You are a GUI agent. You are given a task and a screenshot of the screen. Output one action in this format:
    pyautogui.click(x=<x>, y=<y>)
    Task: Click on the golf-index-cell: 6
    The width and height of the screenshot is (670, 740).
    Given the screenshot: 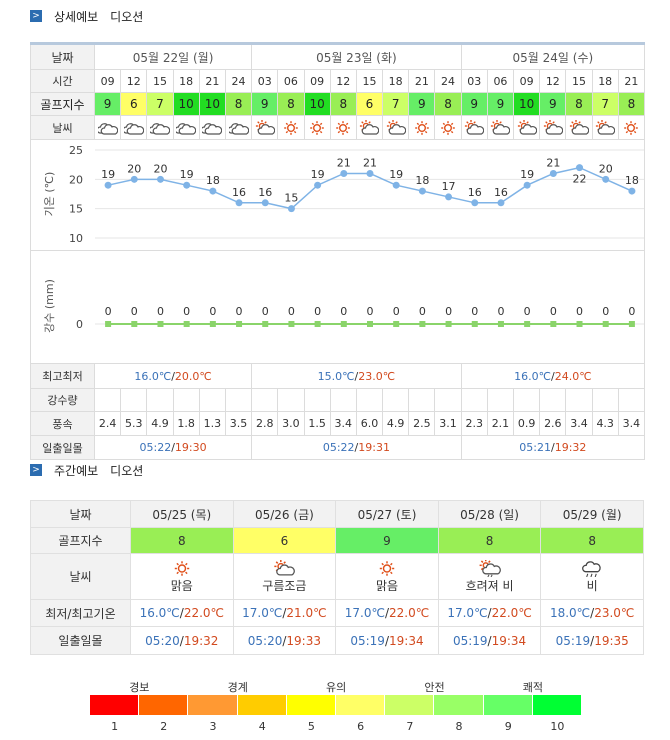 What is the action you would take?
    pyautogui.click(x=134, y=104)
    